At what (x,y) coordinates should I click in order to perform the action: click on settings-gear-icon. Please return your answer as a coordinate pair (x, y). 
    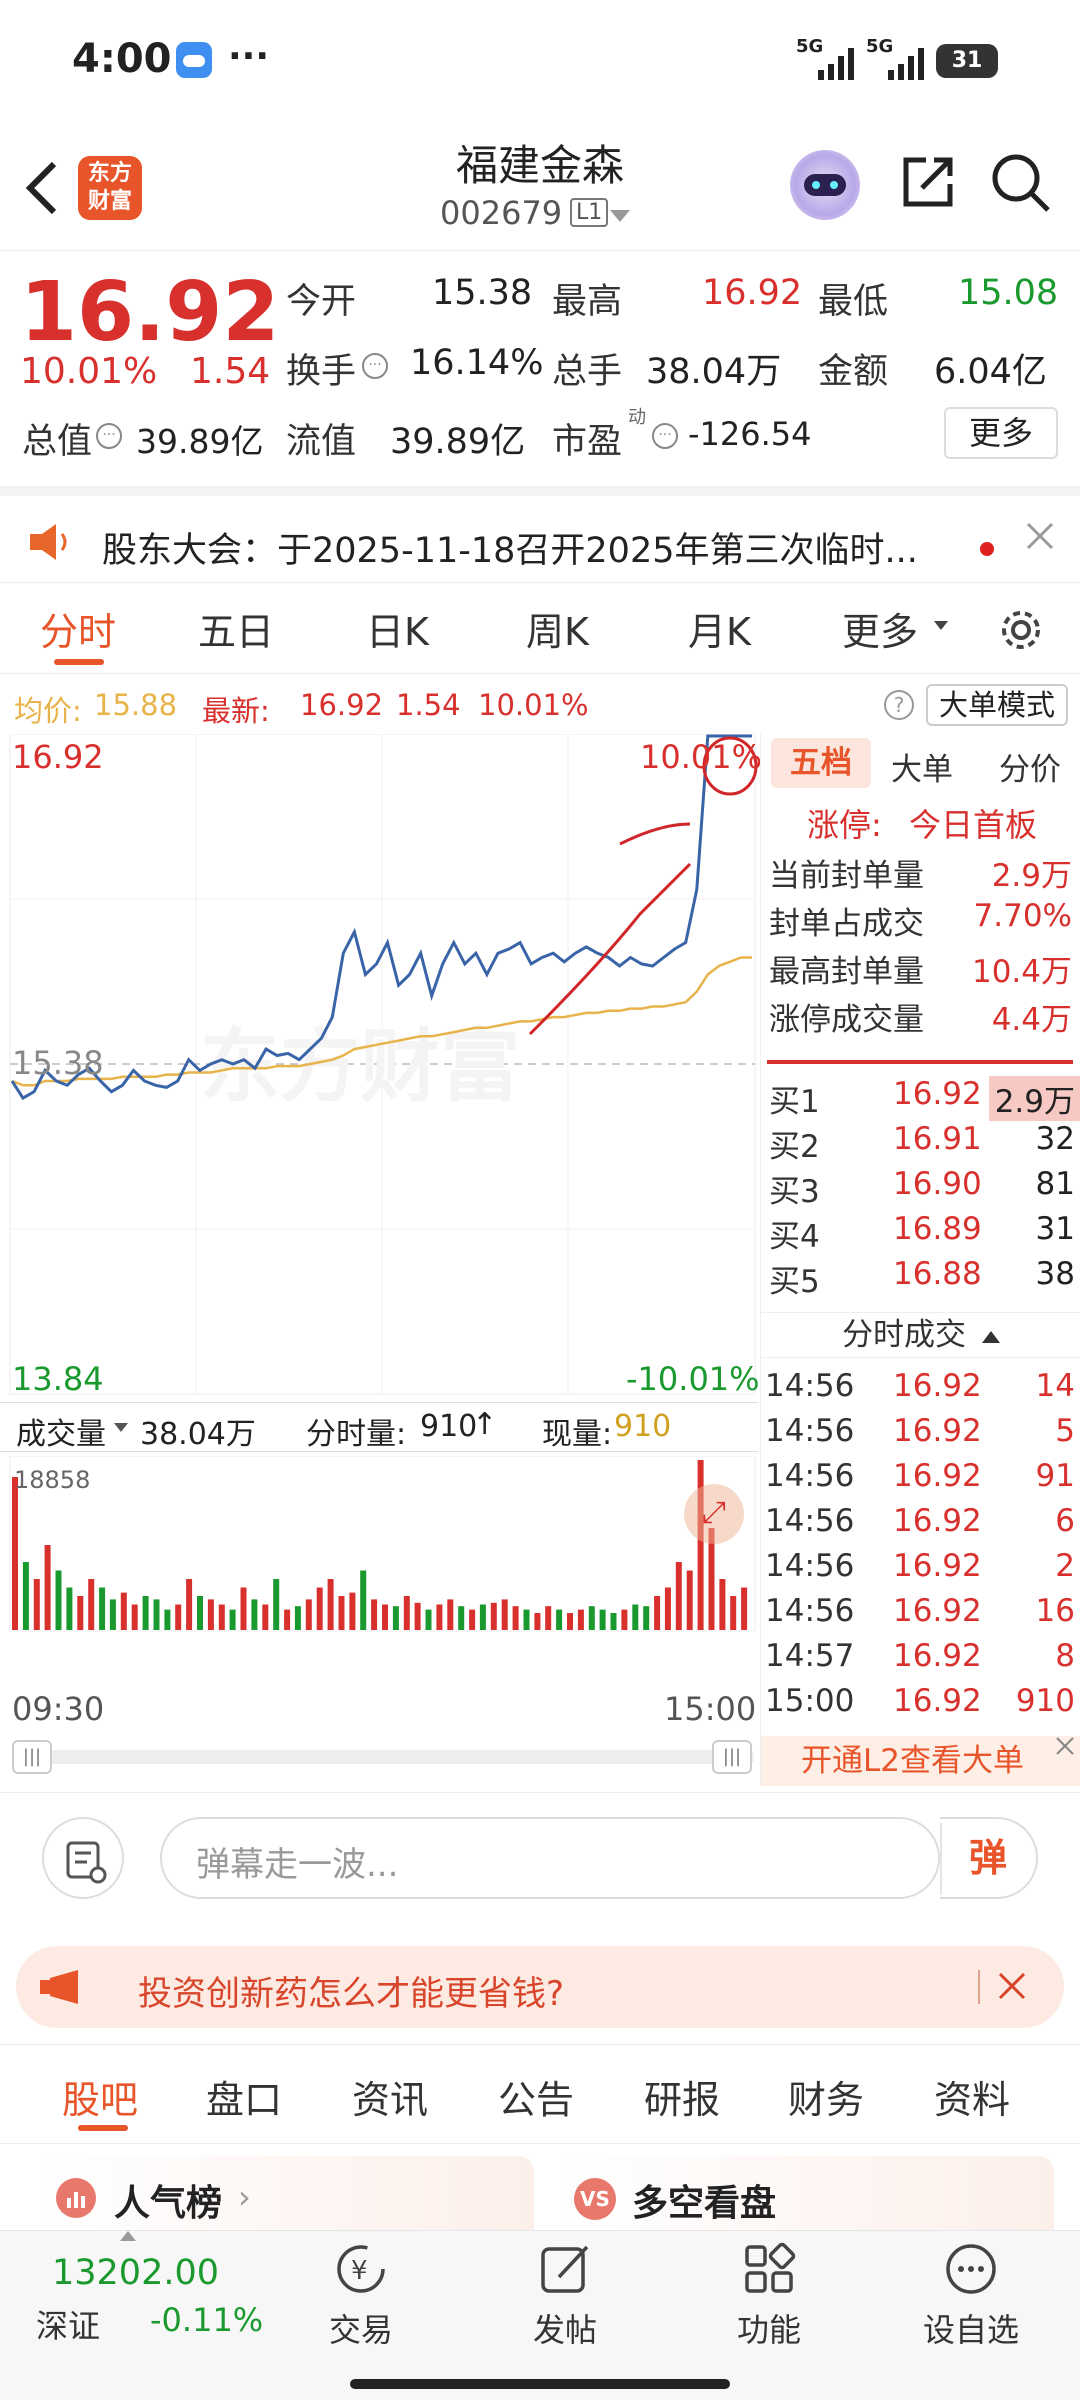
    Looking at the image, I should click on (1021, 632).